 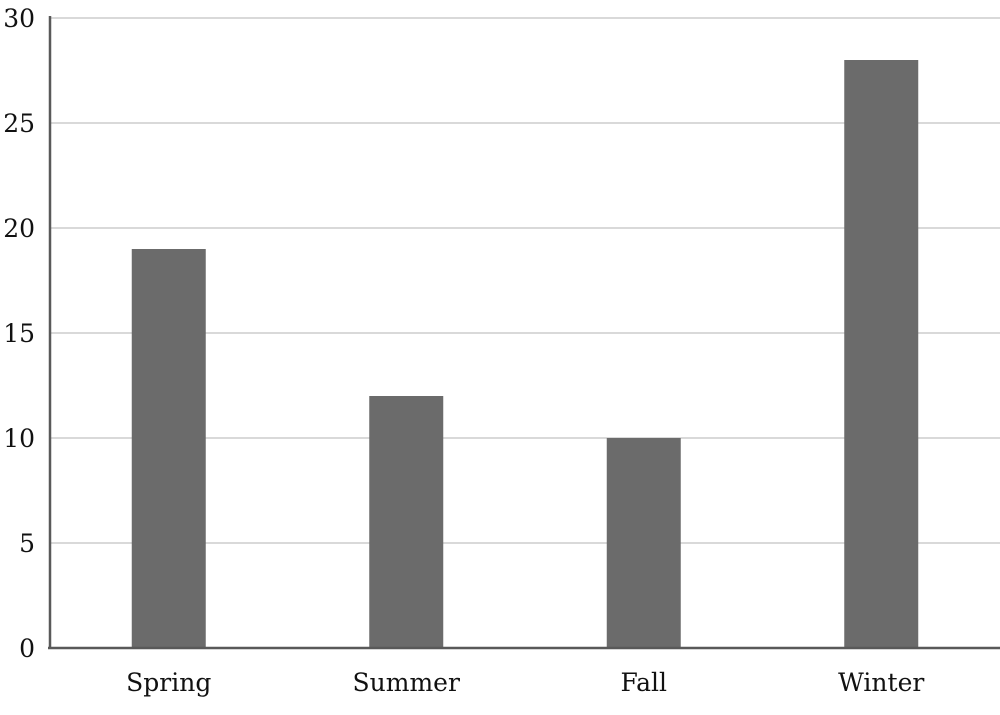 I want to click on y-tick-label: 15, so click(x=19, y=333).